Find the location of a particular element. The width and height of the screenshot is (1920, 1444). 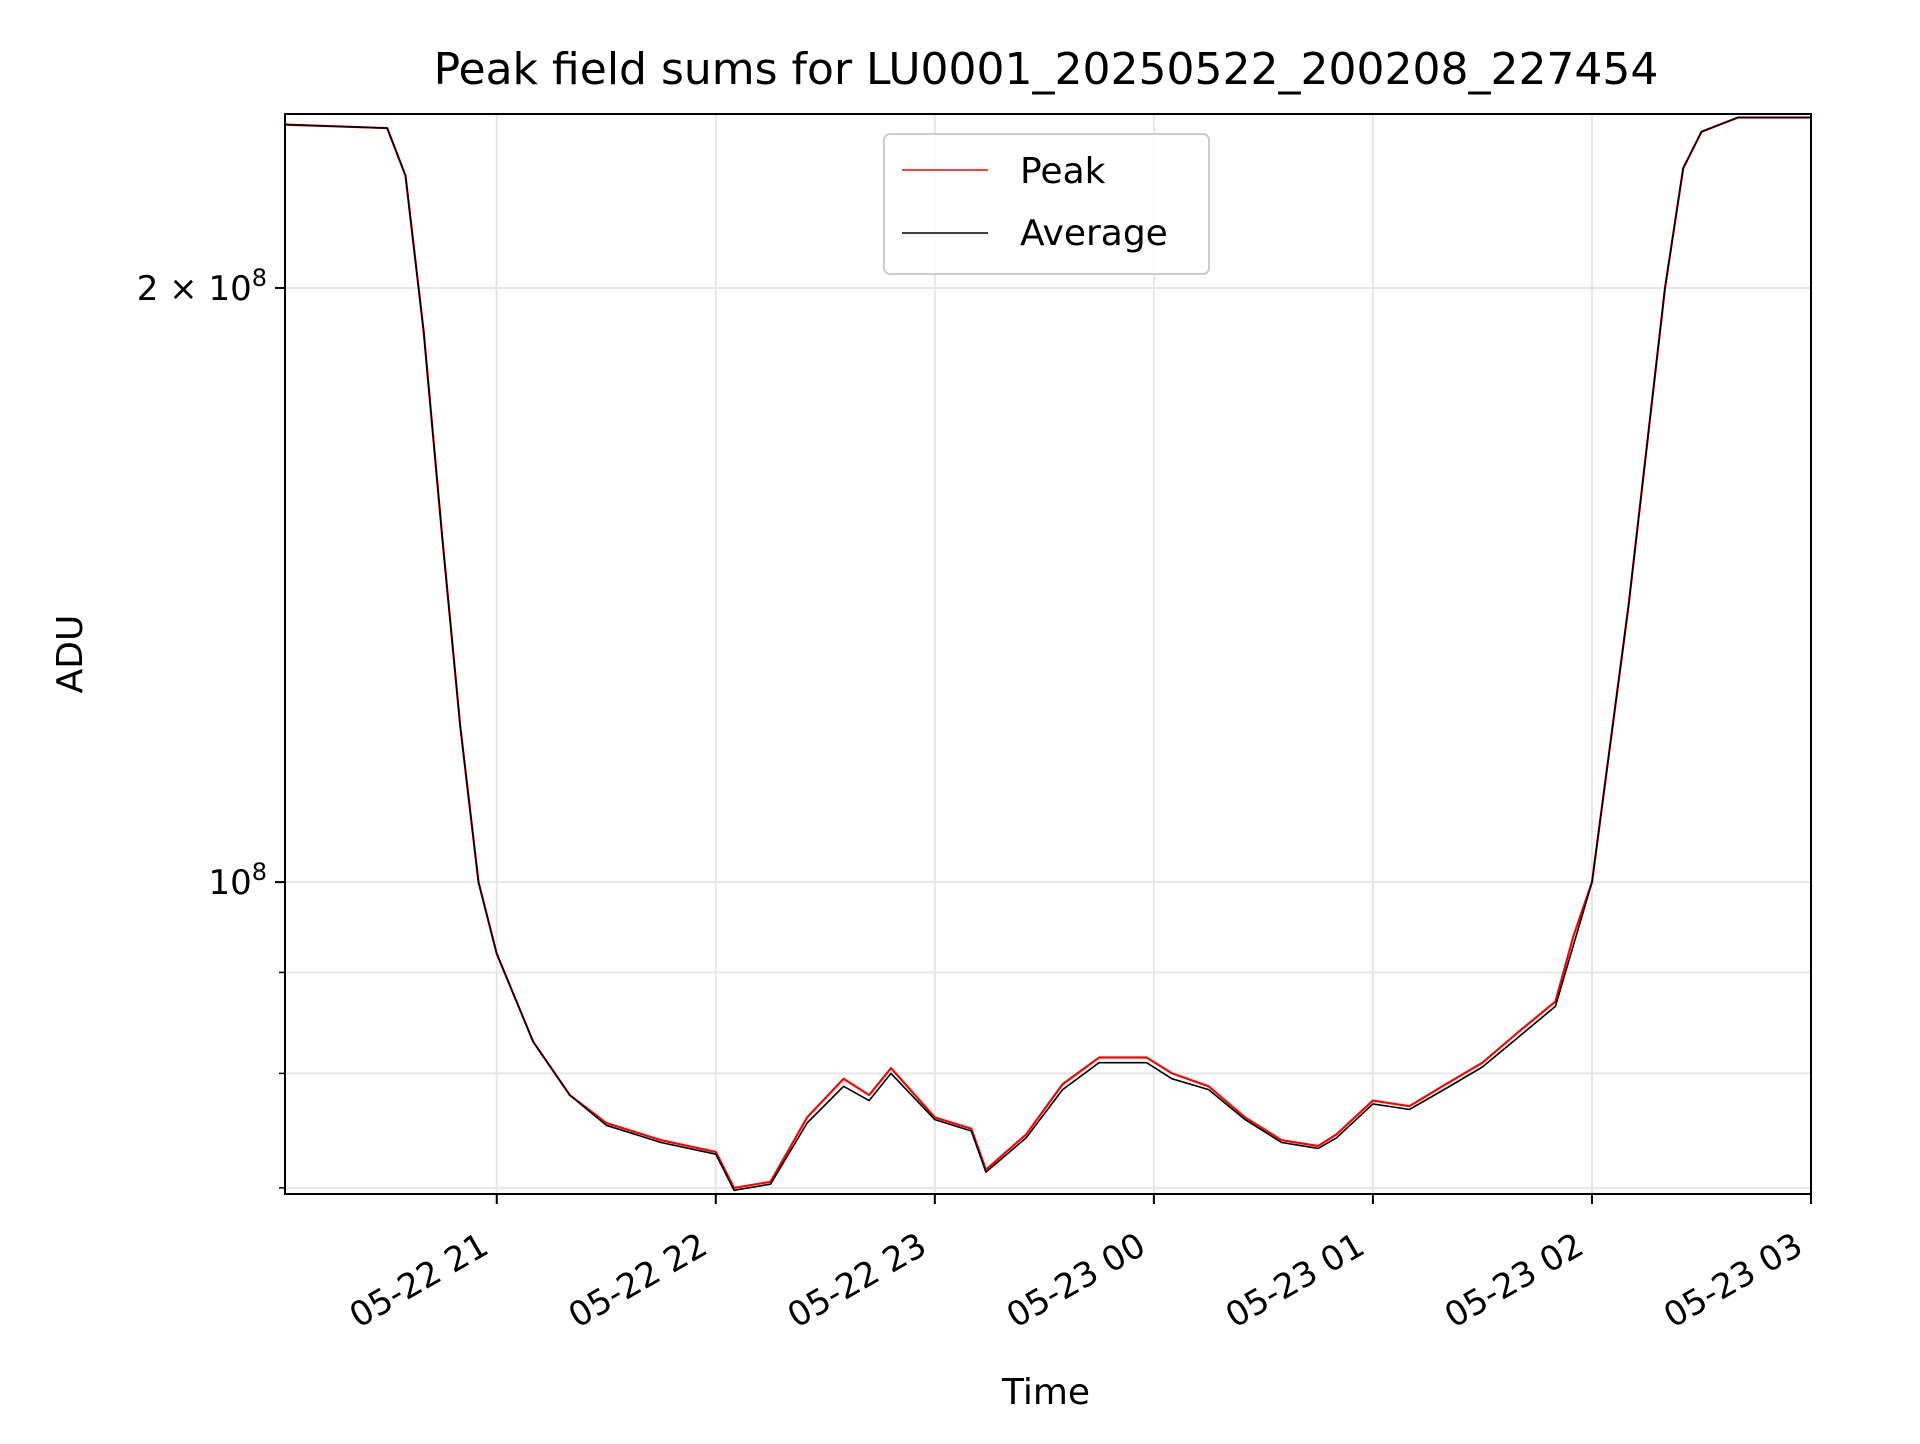

legend: Peak Average is located at coordinates (1046, 204).